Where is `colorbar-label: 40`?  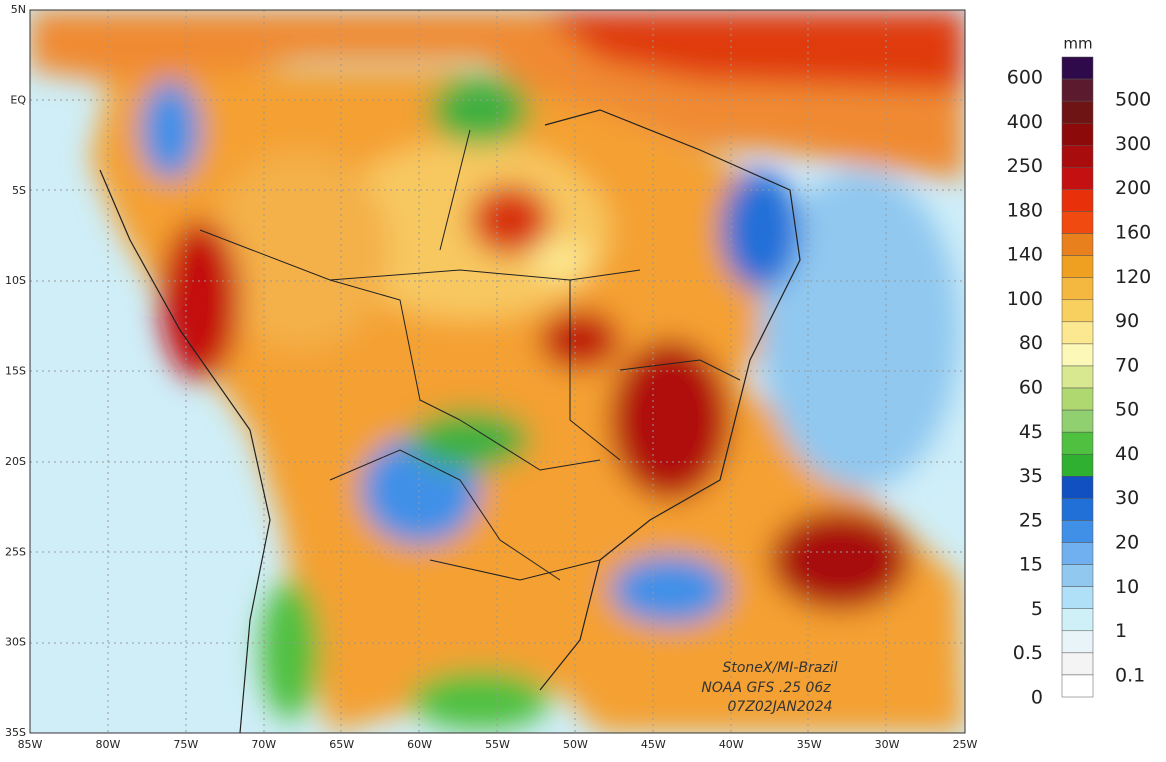 colorbar-label: 40 is located at coordinates (1127, 454).